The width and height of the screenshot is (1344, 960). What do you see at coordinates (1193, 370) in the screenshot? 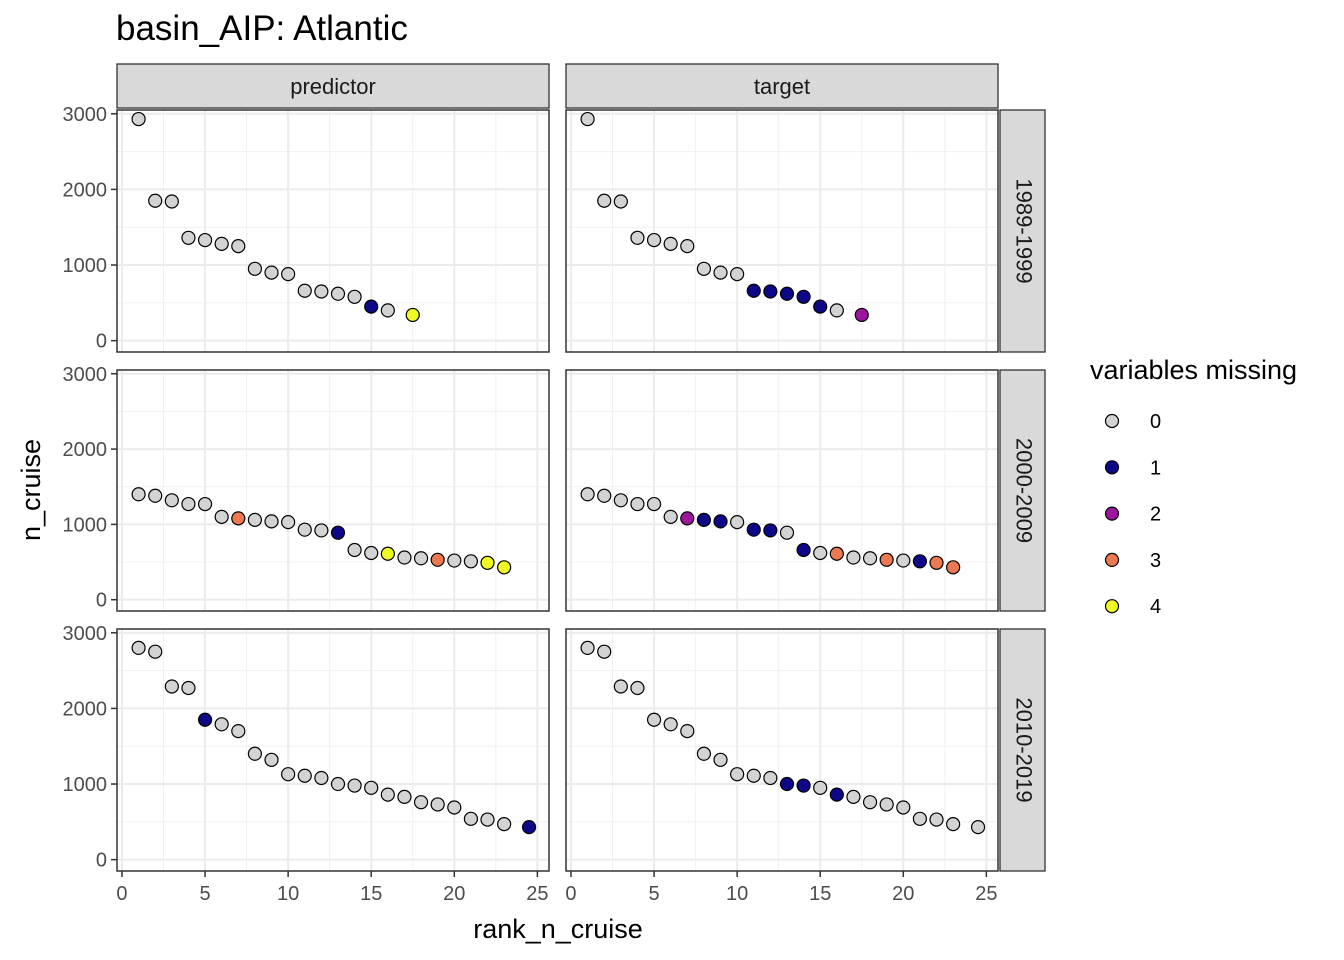
I see `legend-title: variables missing` at bounding box center [1193, 370].